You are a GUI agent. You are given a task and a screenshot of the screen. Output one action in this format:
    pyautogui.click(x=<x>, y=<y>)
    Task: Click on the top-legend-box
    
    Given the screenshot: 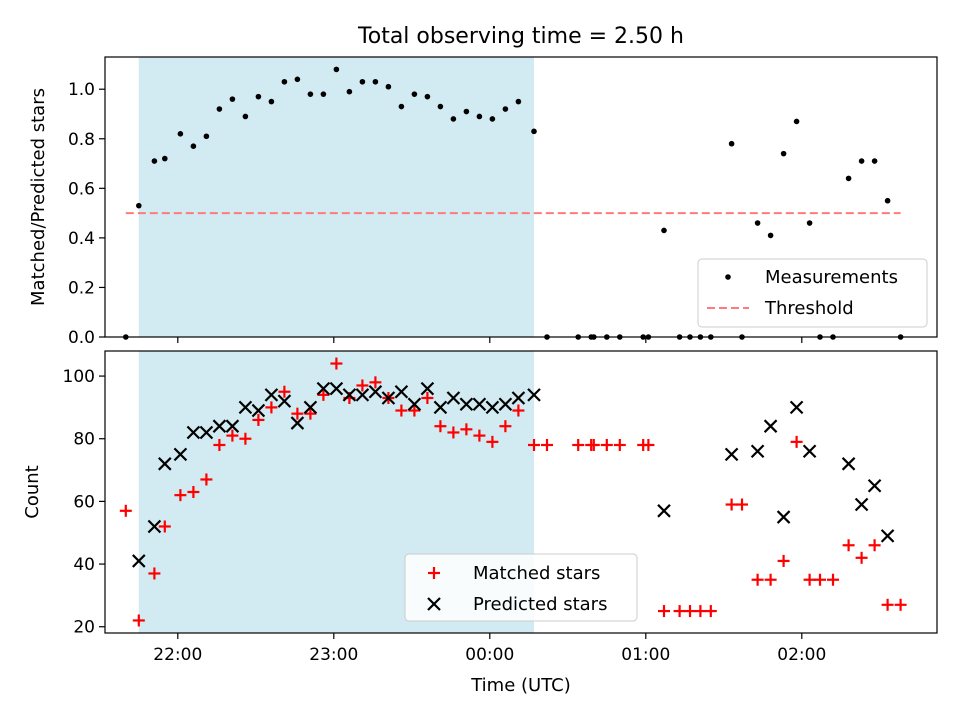 What is the action you would take?
    pyautogui.click(x=812, y=293)
    